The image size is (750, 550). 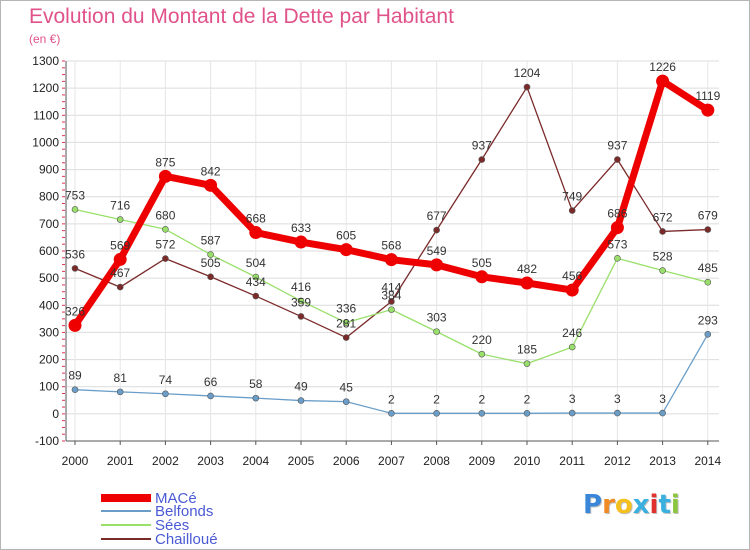 I want to click on data-label: 89, so click(x=75, y=376).